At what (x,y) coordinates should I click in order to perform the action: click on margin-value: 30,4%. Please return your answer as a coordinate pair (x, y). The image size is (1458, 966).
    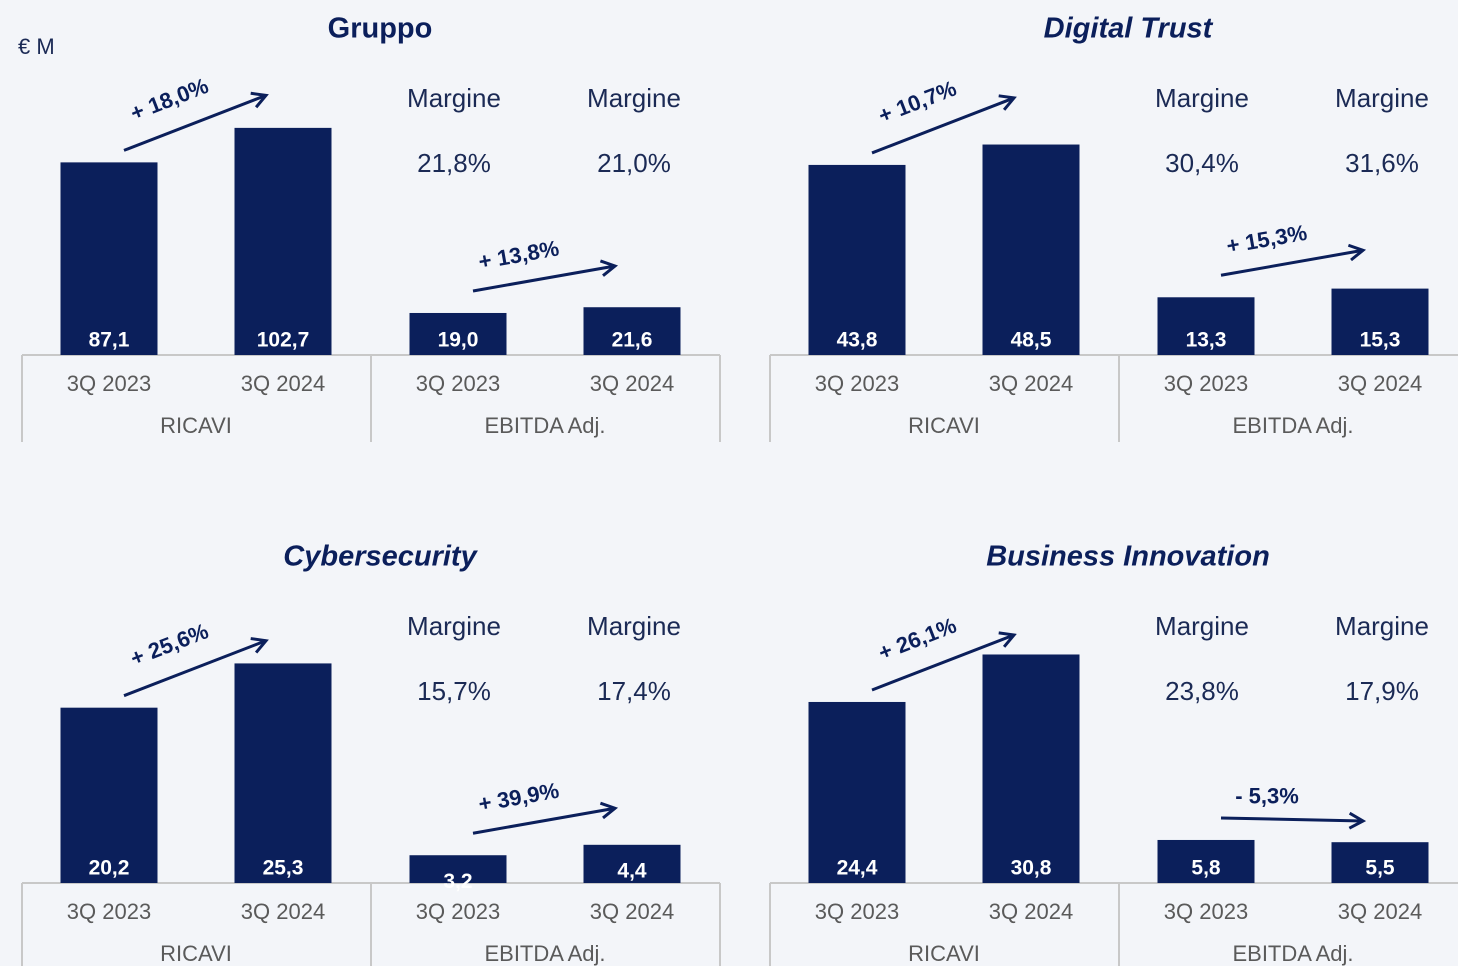
    Looking at the image, I should click on (1202, 163).